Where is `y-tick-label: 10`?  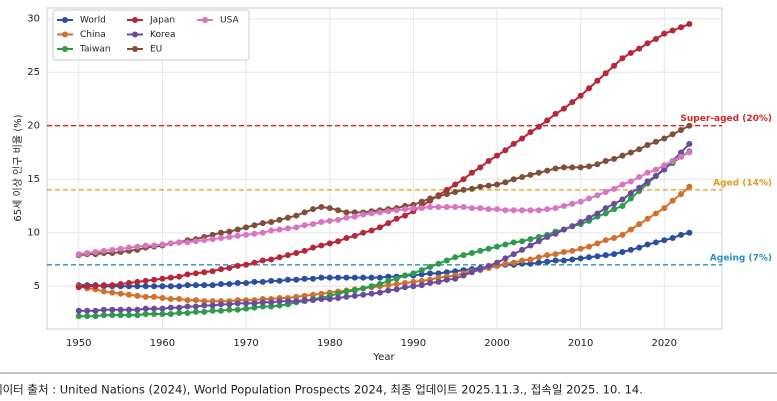
y-tick-label: 10 is located at coordinates (33, 233).